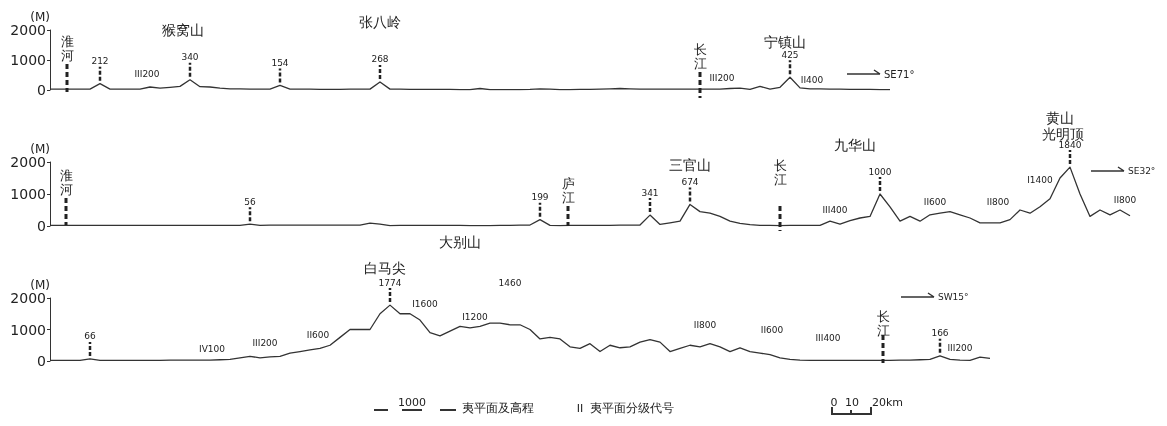 Image resolution: width=1167 pixels, height=426 pixels. I want to click on annotation: 三官山, so click(690, 165).